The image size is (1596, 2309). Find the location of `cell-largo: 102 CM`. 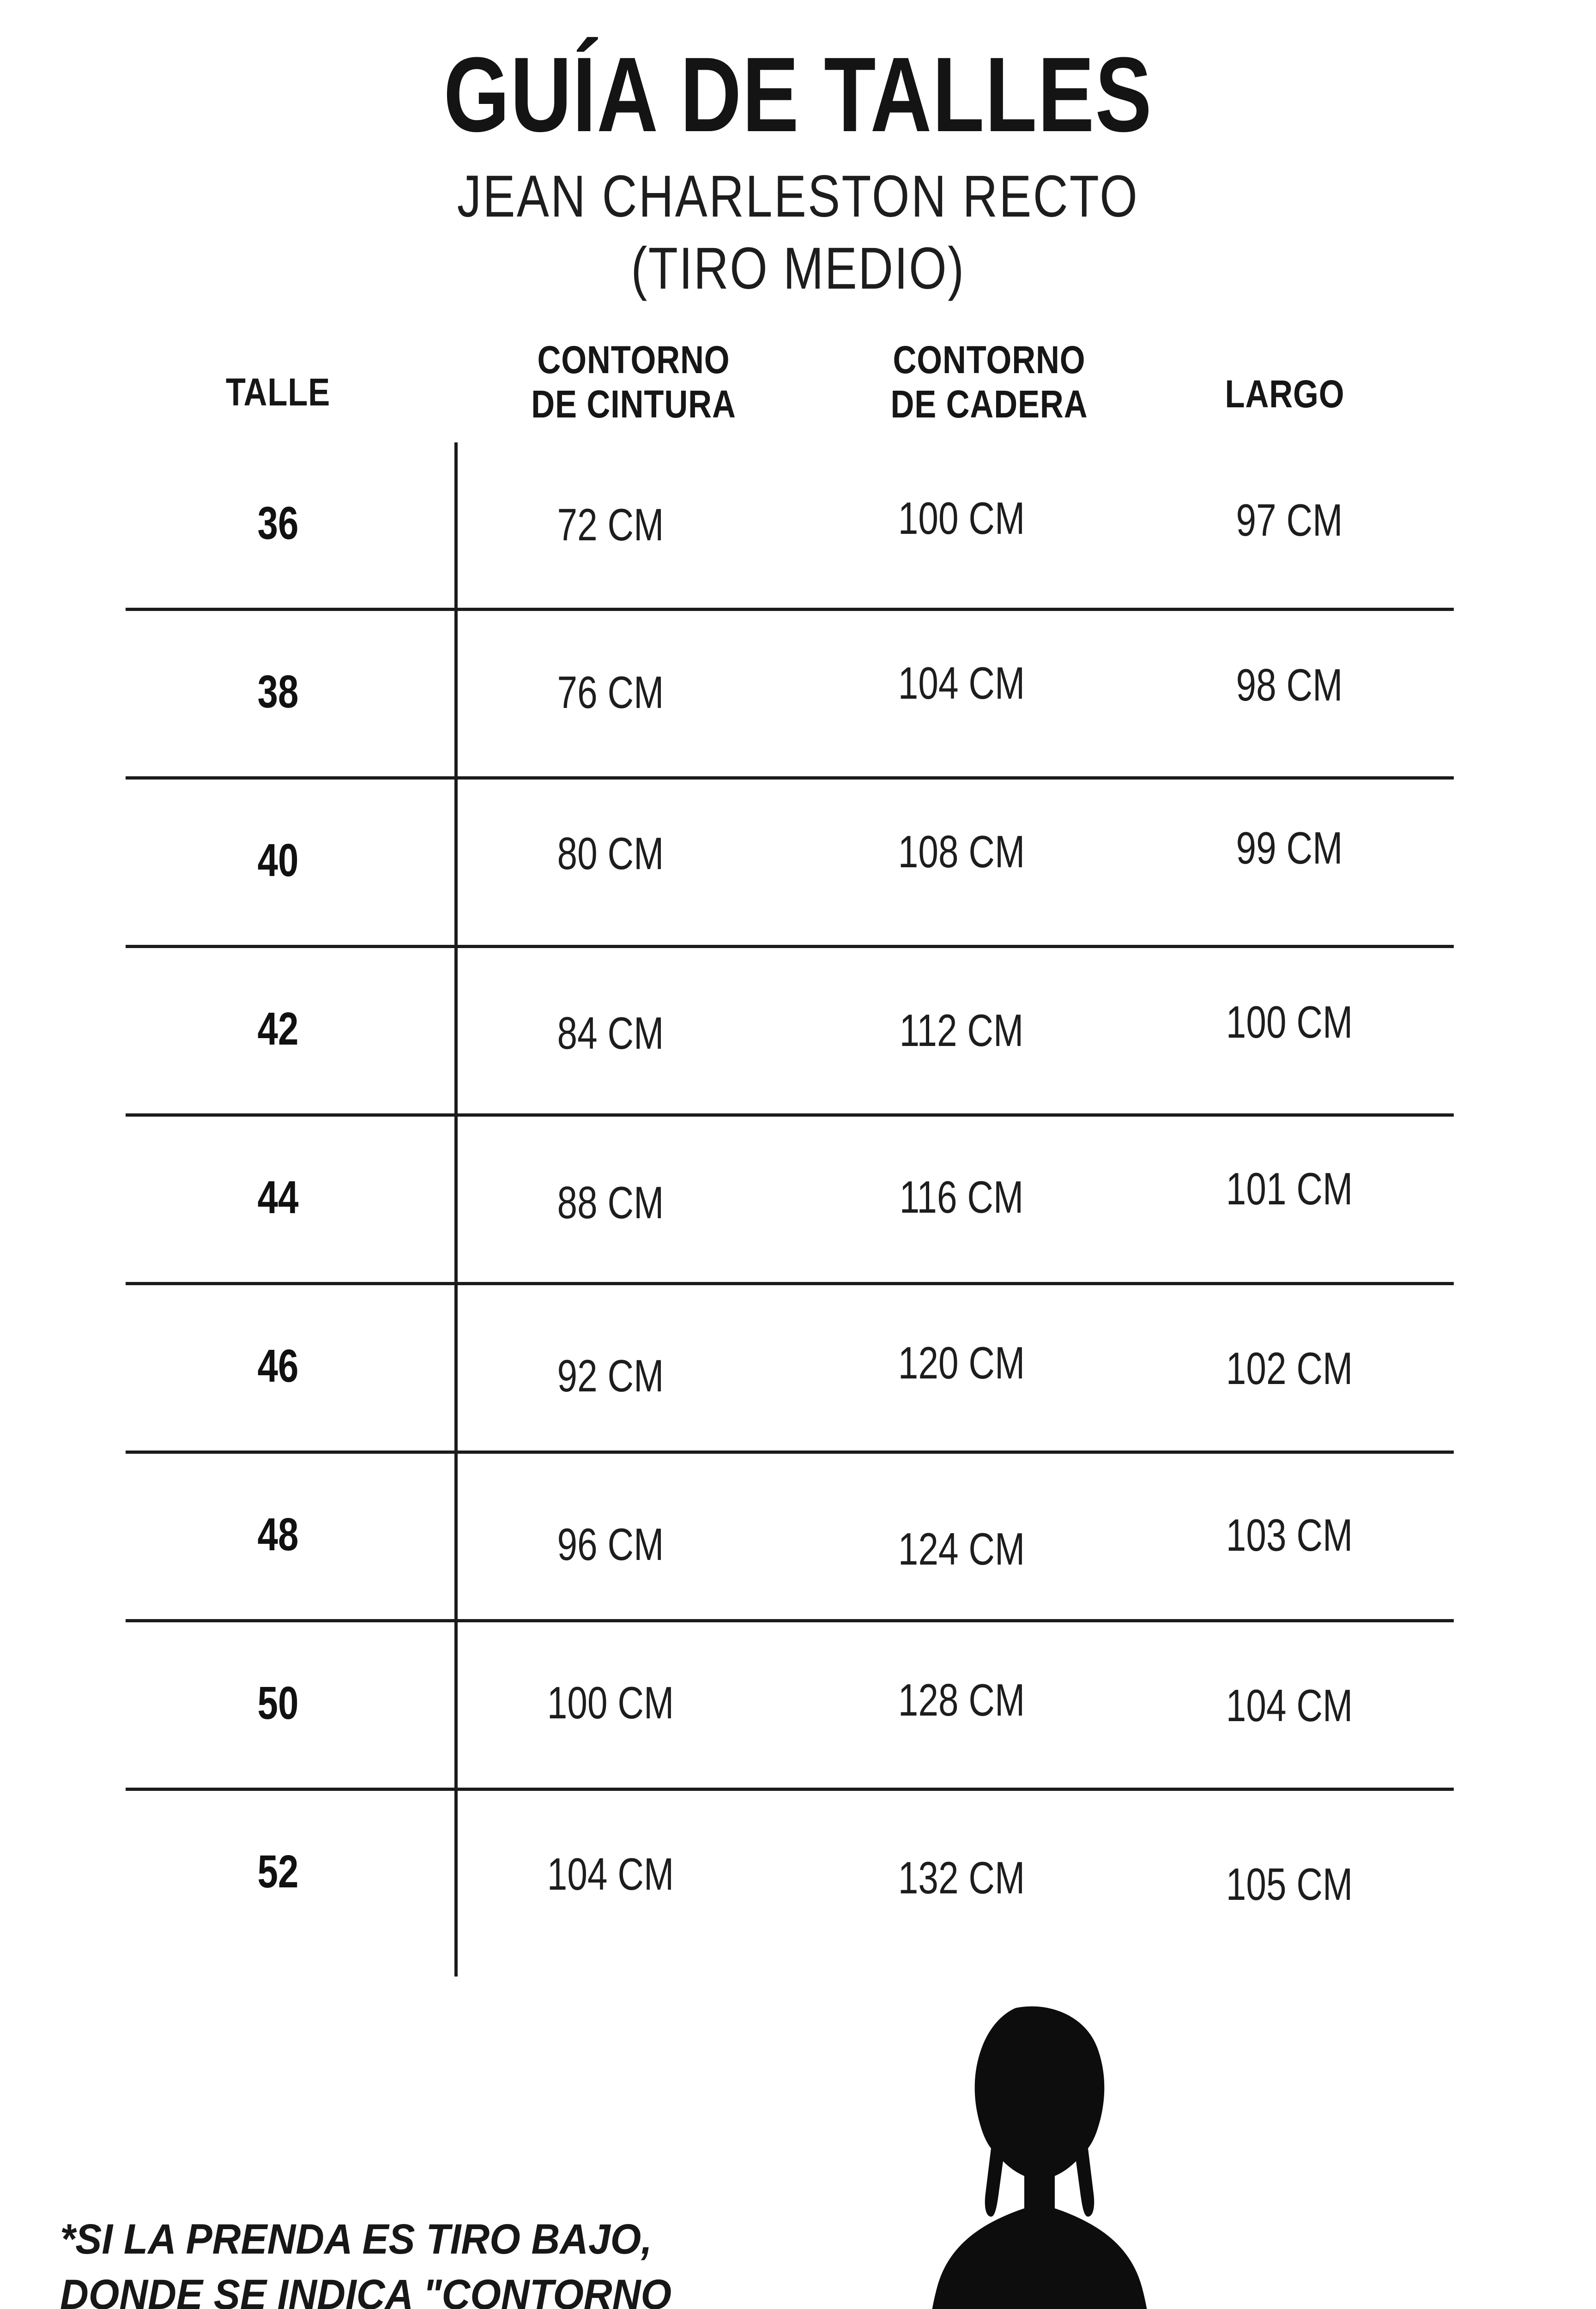

cell-largo: 102 CM is located at coordinates (1289, 1368).